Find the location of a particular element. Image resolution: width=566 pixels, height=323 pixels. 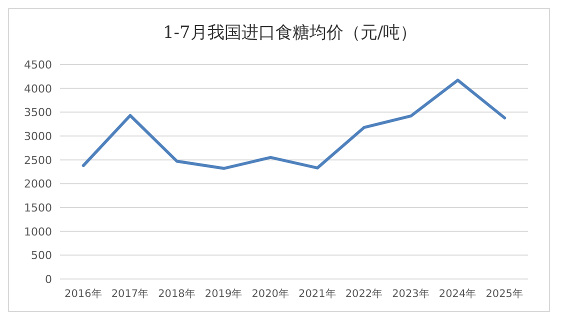

y-tick-label: 1000 is located at coordinates (38, 231).